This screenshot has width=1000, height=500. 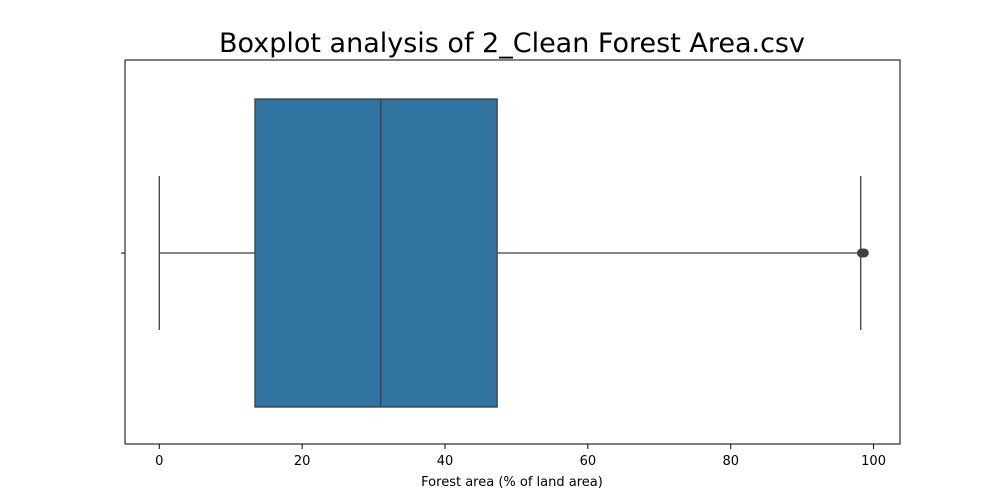 I want to click on x-tick-label: 100, so click(x=873, y=461).